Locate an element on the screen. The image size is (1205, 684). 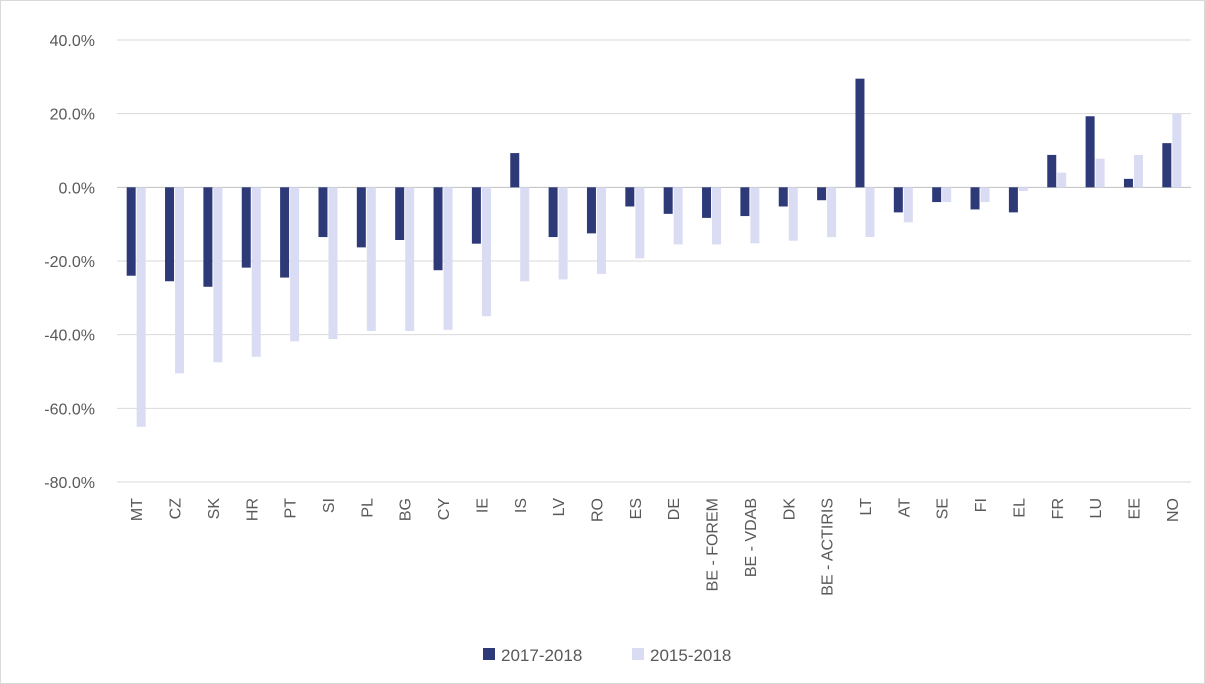
x-tick-label-si: SI is located at coordinates (329, 505).